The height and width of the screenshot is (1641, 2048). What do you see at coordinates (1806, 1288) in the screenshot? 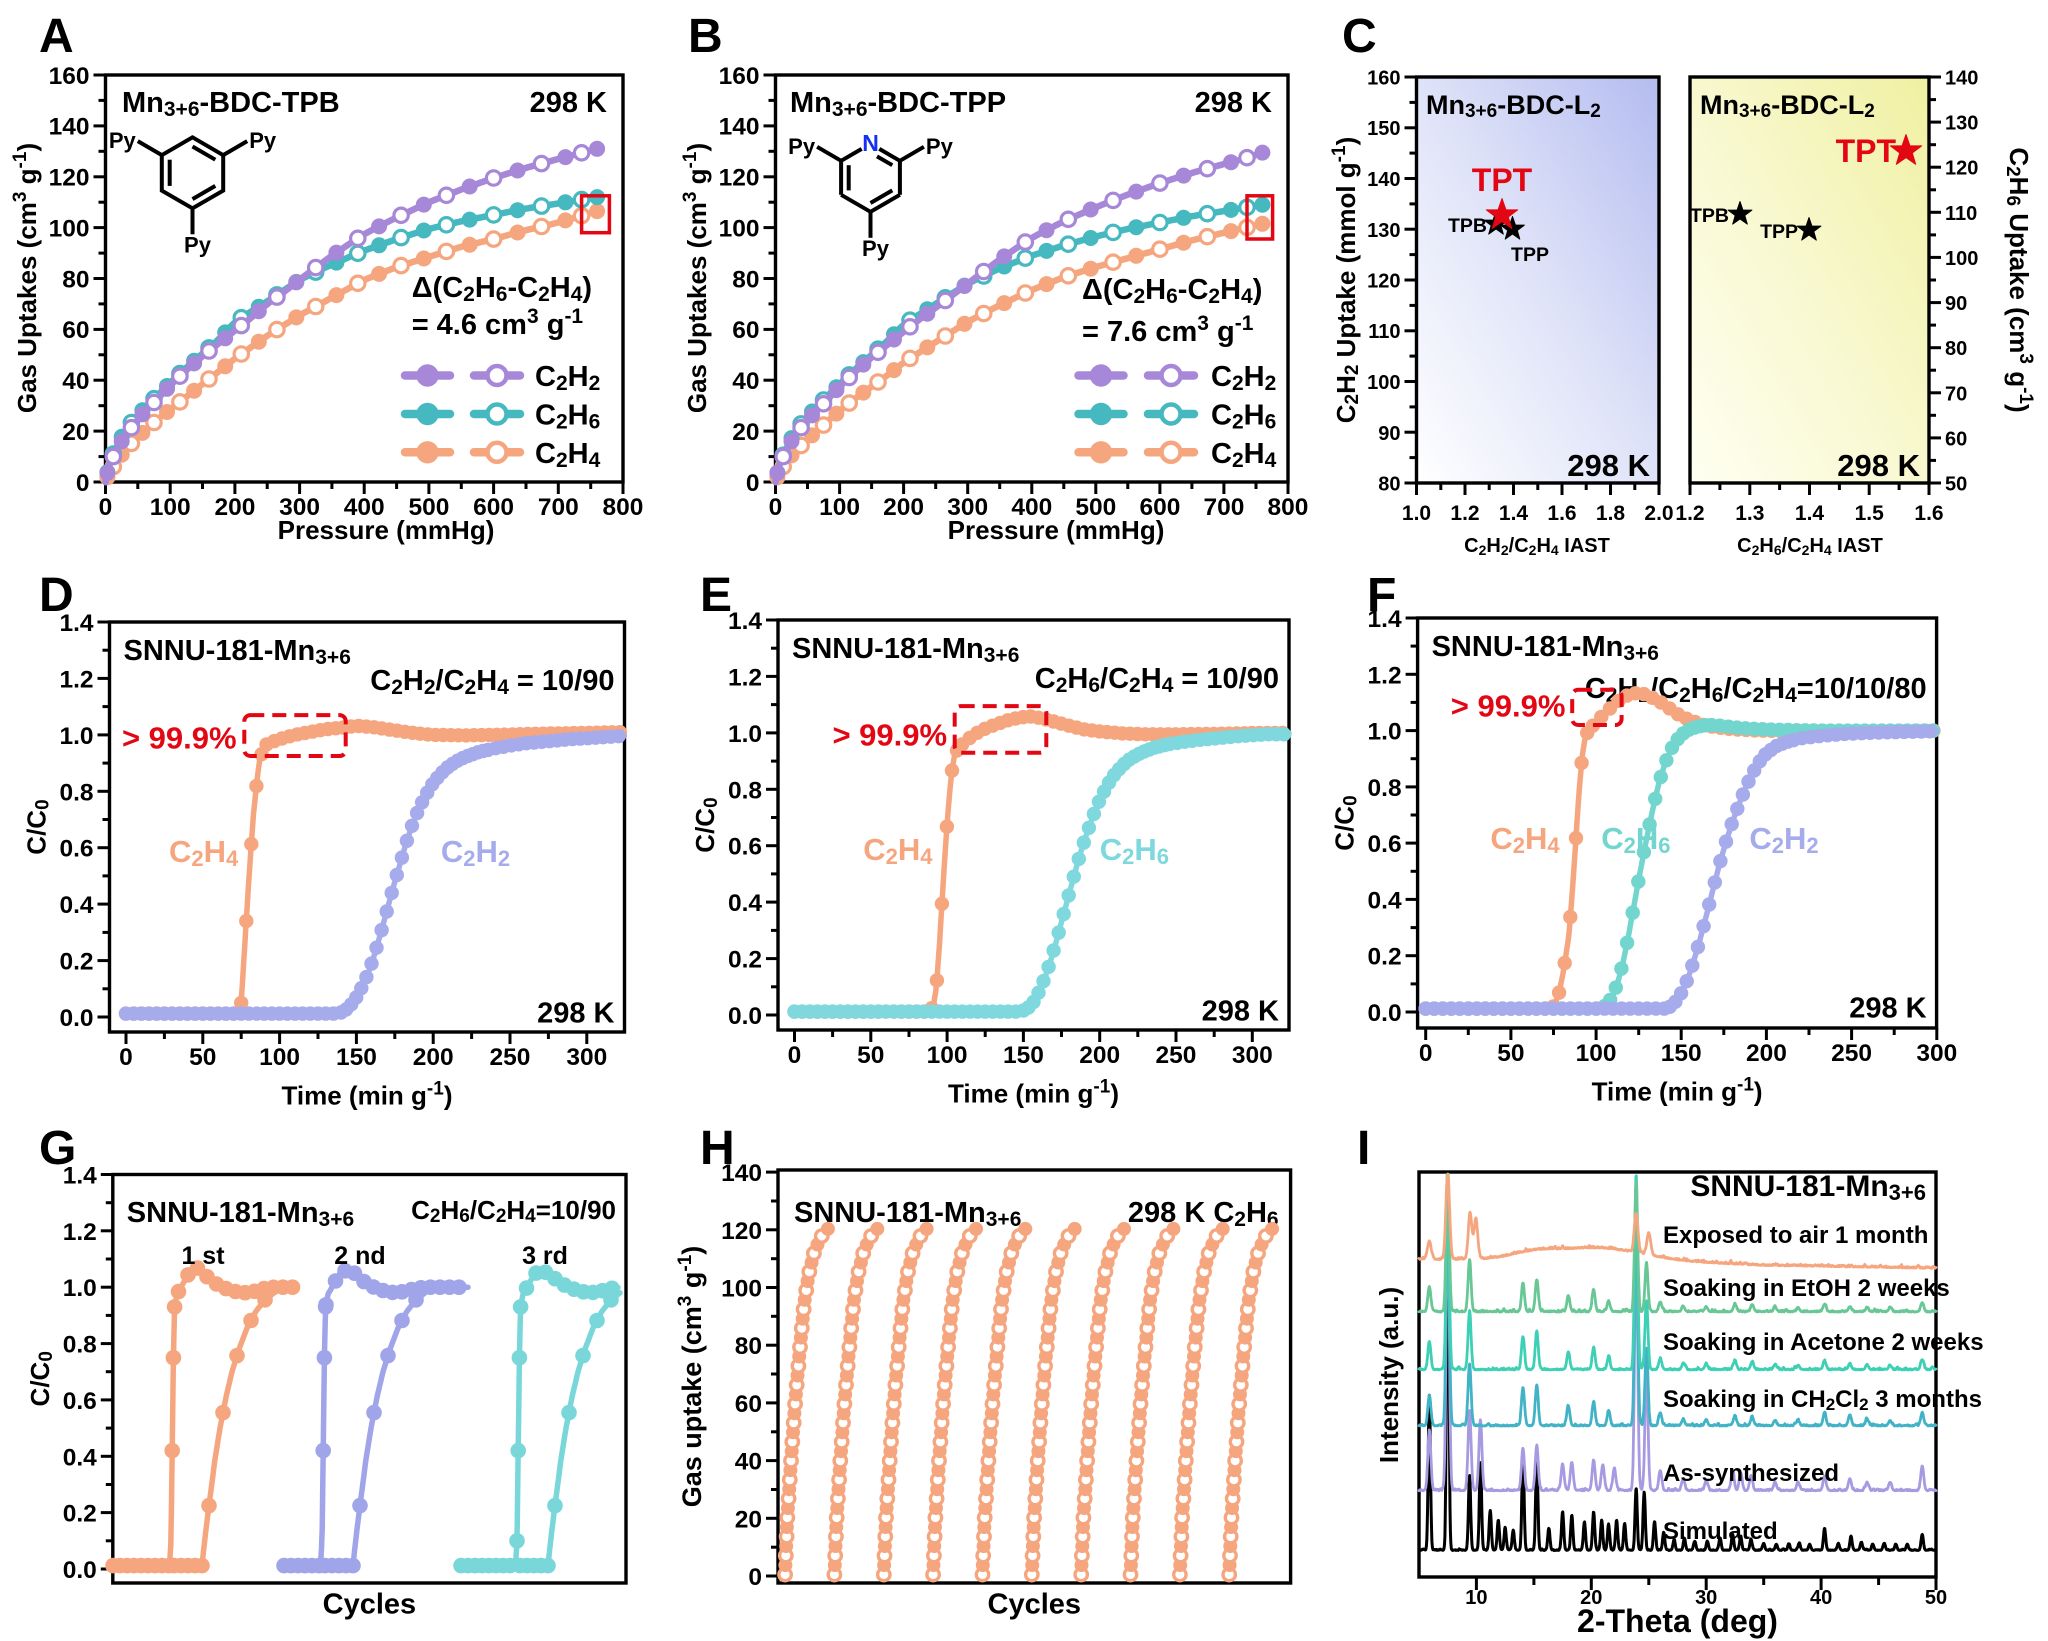
I see `svg-text: Soaking in EtOH 2 weeks` at bounding box center [1806, 1288].